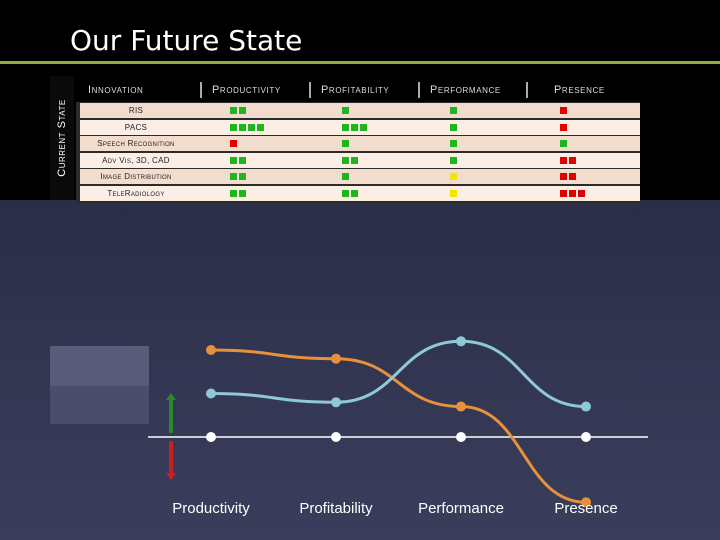 This screenshot has height=540, width=720. Describe the element at coordinates (246, 90) in the screenshot. I see `header-productivity: Productivity` at that location.